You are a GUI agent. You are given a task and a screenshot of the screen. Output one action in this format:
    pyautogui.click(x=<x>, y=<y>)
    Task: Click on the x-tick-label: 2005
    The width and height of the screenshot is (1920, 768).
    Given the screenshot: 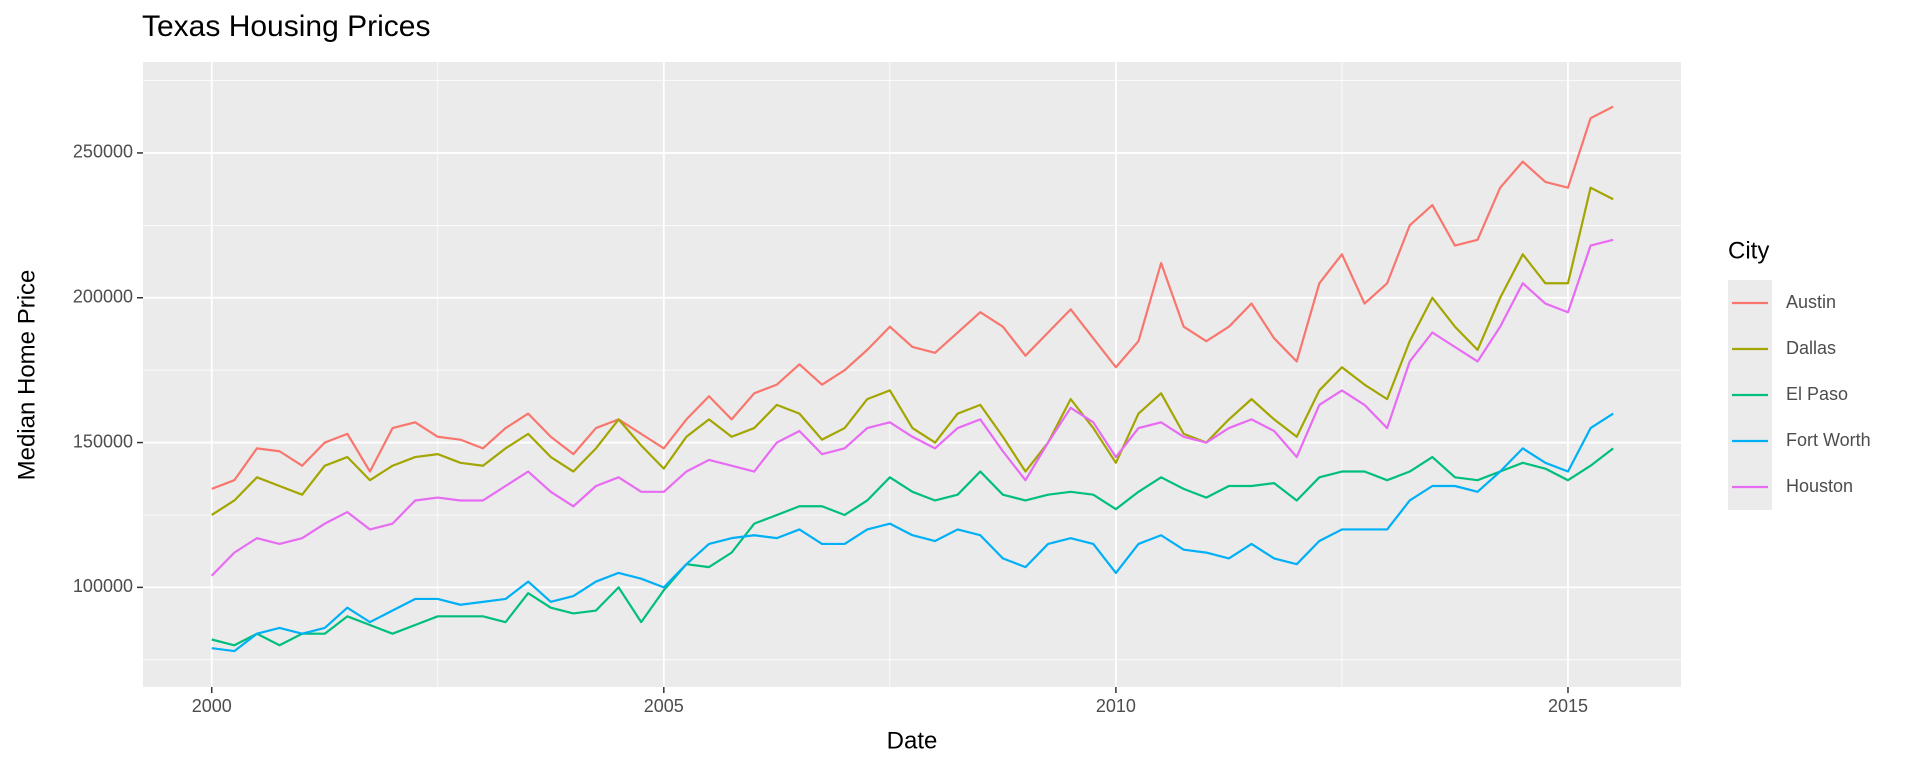 What is the action you would take?
    pyautogui.click(x=664, y=706)
    